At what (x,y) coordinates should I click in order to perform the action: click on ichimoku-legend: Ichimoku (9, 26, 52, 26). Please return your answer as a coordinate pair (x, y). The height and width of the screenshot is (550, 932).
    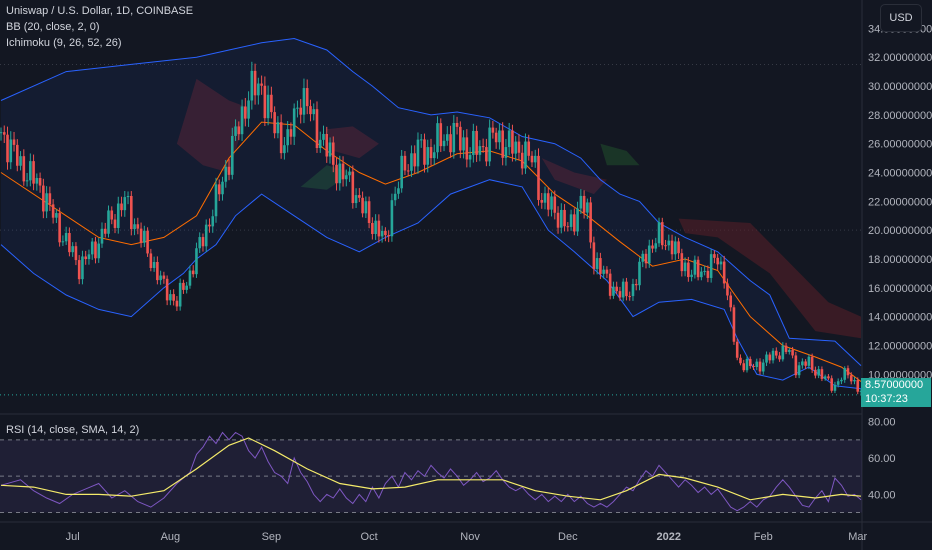
    Looking at the image, I should click on (64, 43).